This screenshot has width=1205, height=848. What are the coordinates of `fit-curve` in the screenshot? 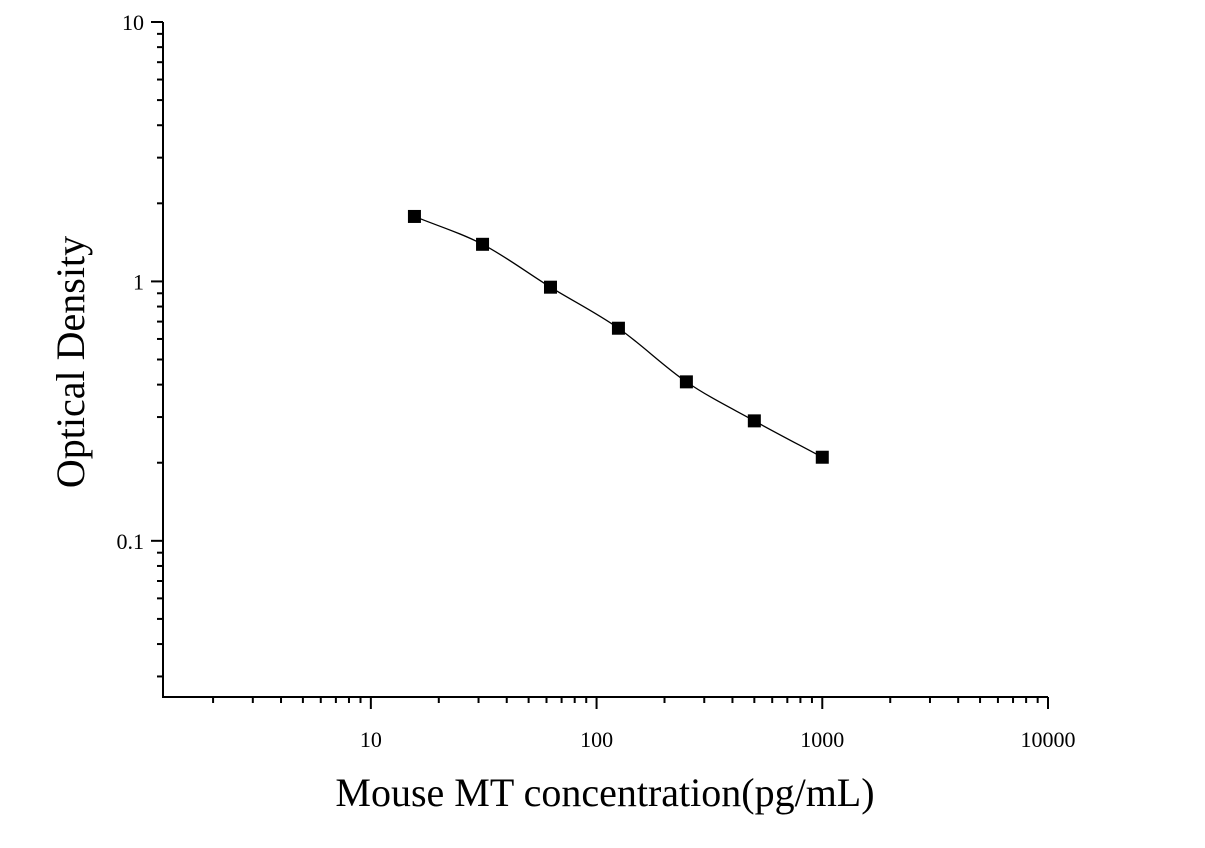 It's located at (618, 336).